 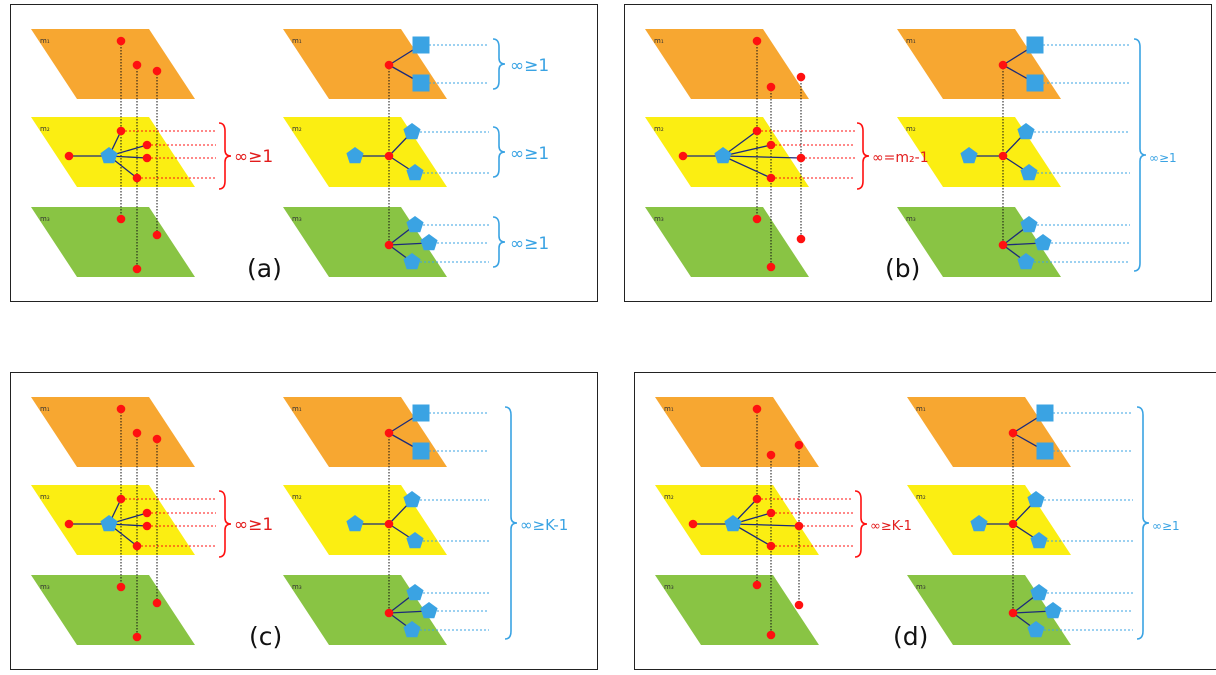 I want to click on red-multiplicity-label: ∞=m₂-1, so click(x=900, y=158).